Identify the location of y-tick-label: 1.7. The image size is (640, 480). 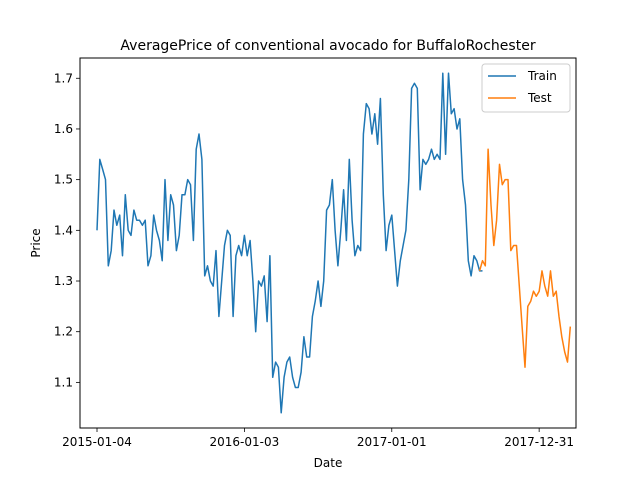
(63, 78).